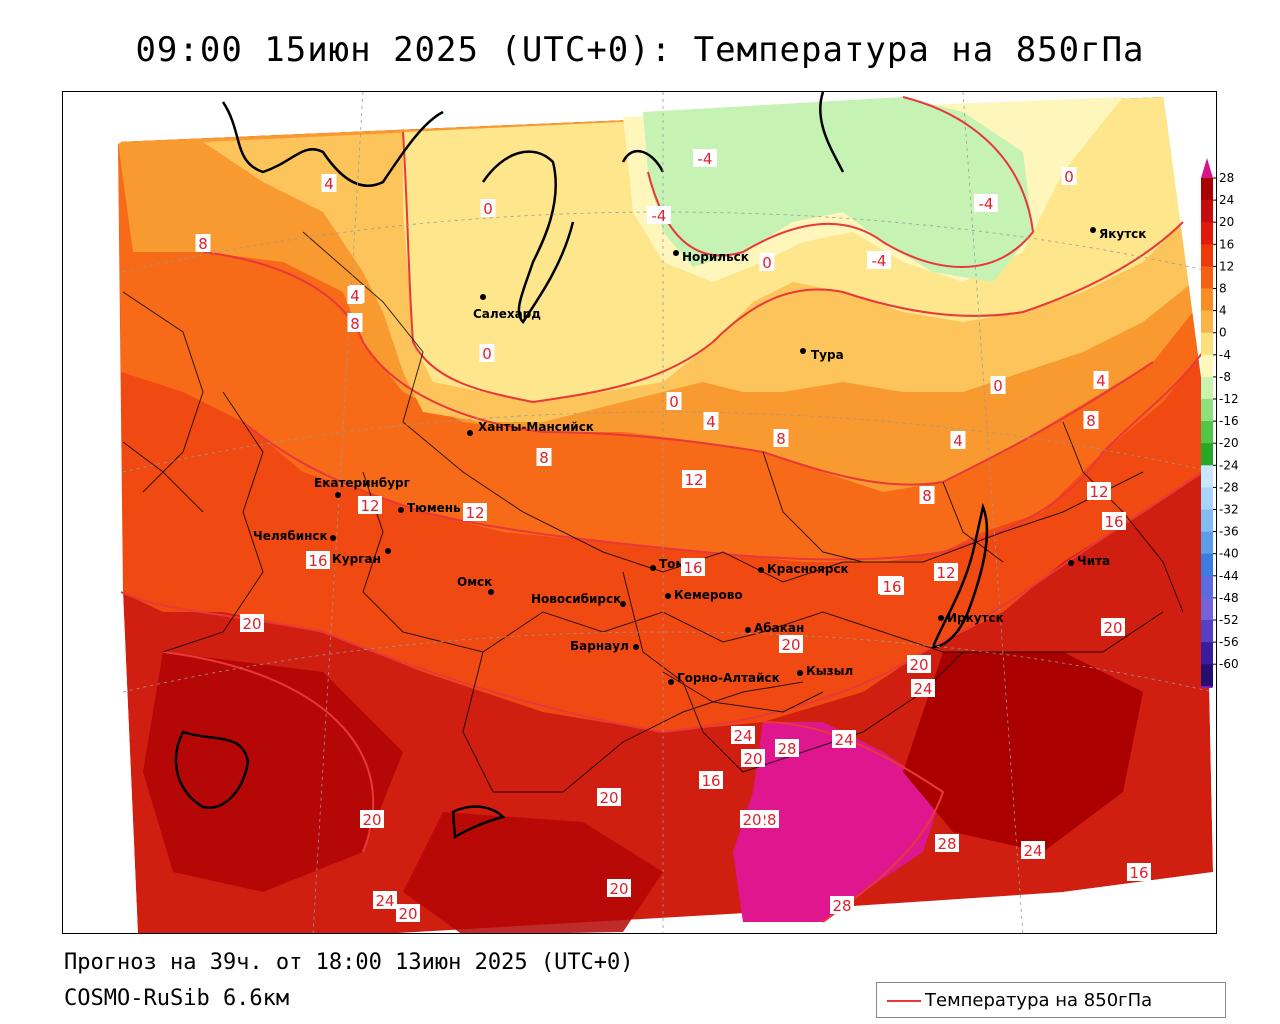 This screenshot has height=1024, width=1280. I want to click on city-label: Курган, so click(356, 559).